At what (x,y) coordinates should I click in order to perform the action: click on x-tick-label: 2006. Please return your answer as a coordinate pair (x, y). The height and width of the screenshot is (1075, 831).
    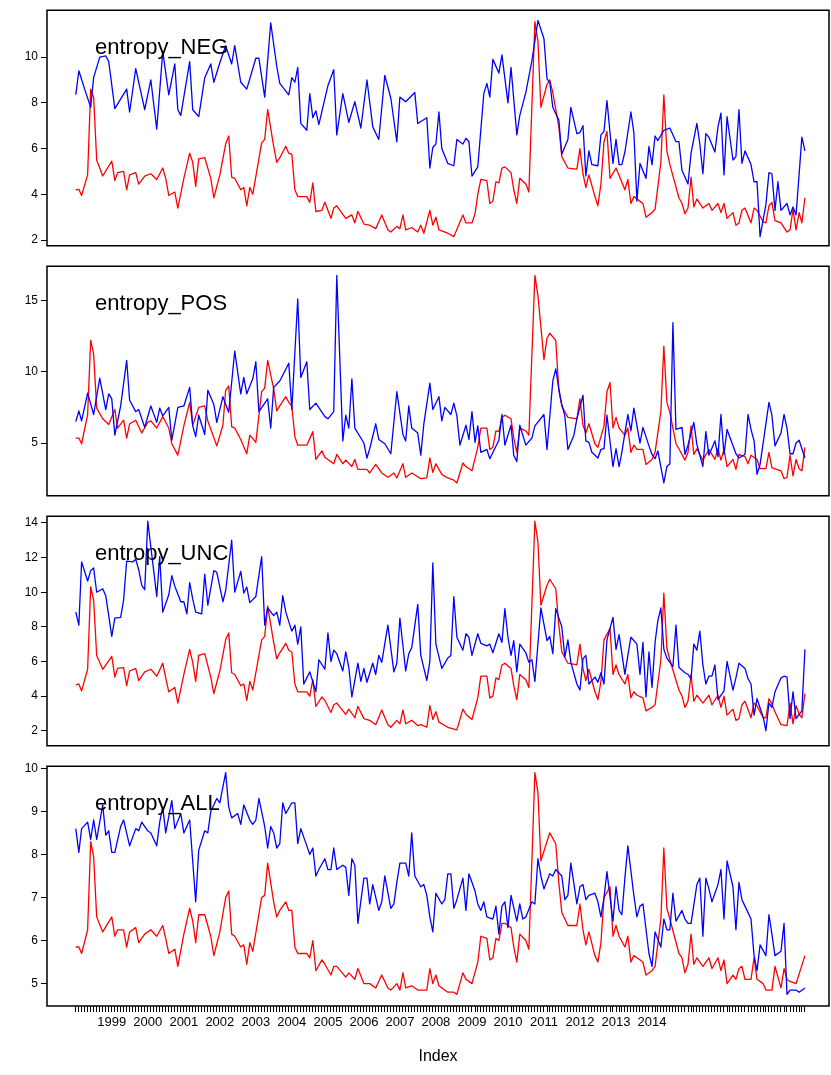
    Looking at the image, I should click on (364, 1022).